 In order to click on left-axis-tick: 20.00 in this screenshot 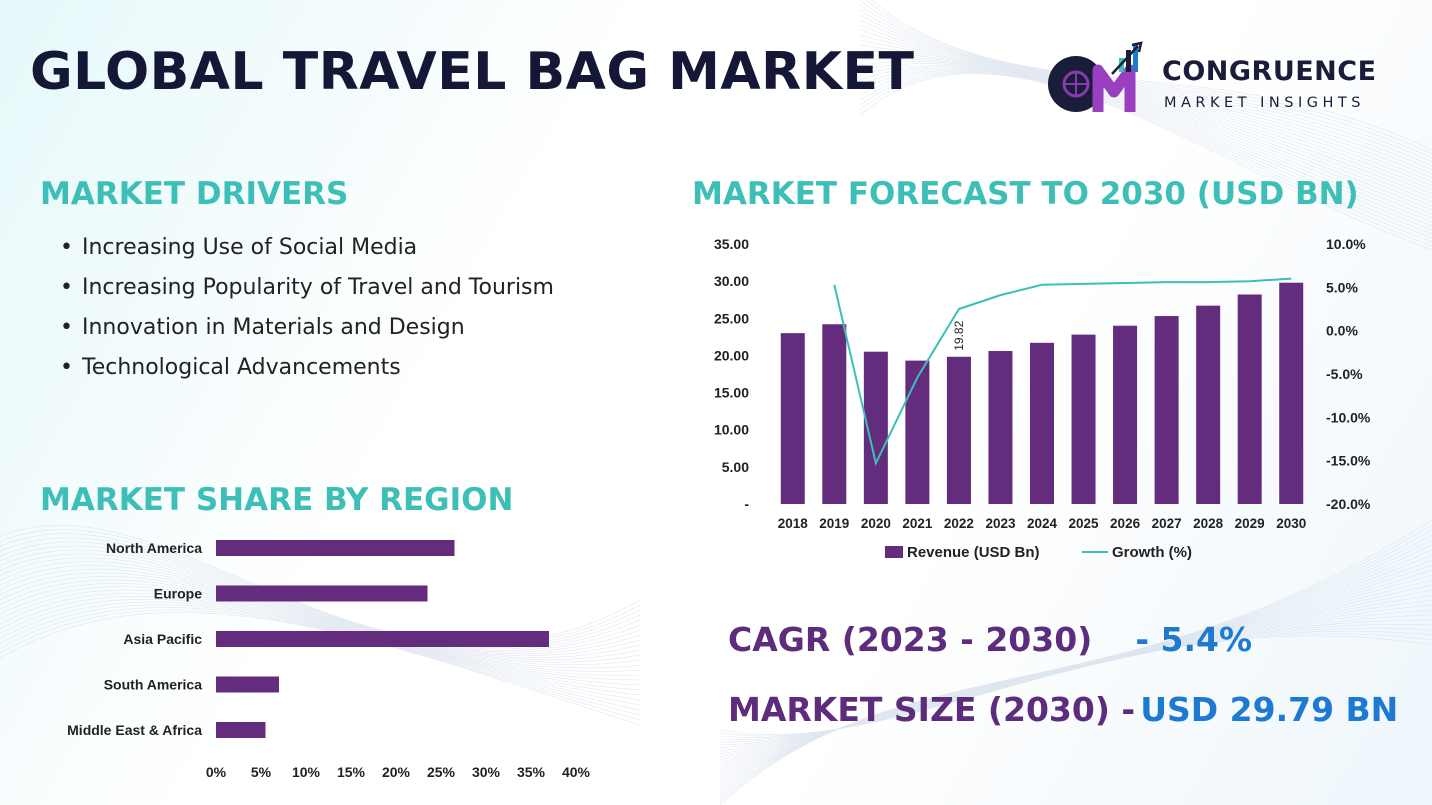, I will do `click(731, 355)`.